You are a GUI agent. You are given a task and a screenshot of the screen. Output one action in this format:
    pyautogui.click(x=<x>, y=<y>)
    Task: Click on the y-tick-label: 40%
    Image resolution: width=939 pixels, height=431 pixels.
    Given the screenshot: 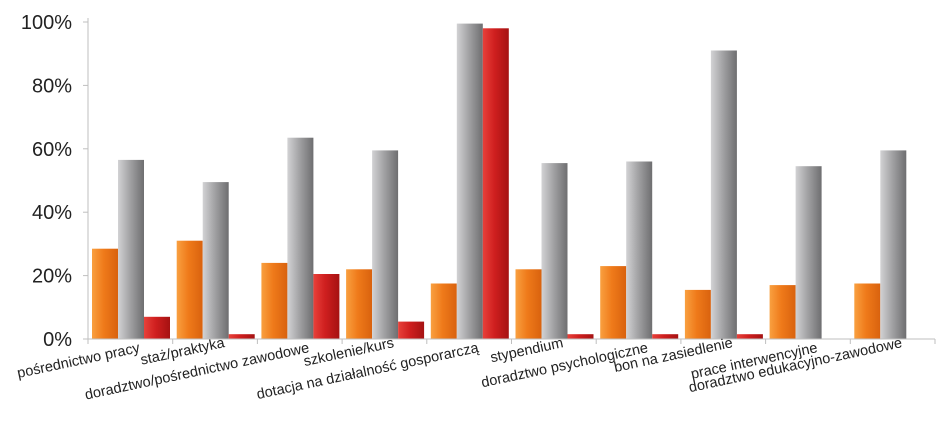 What is the action you would take?
    pyautogui.click(x=52, y=213)
    